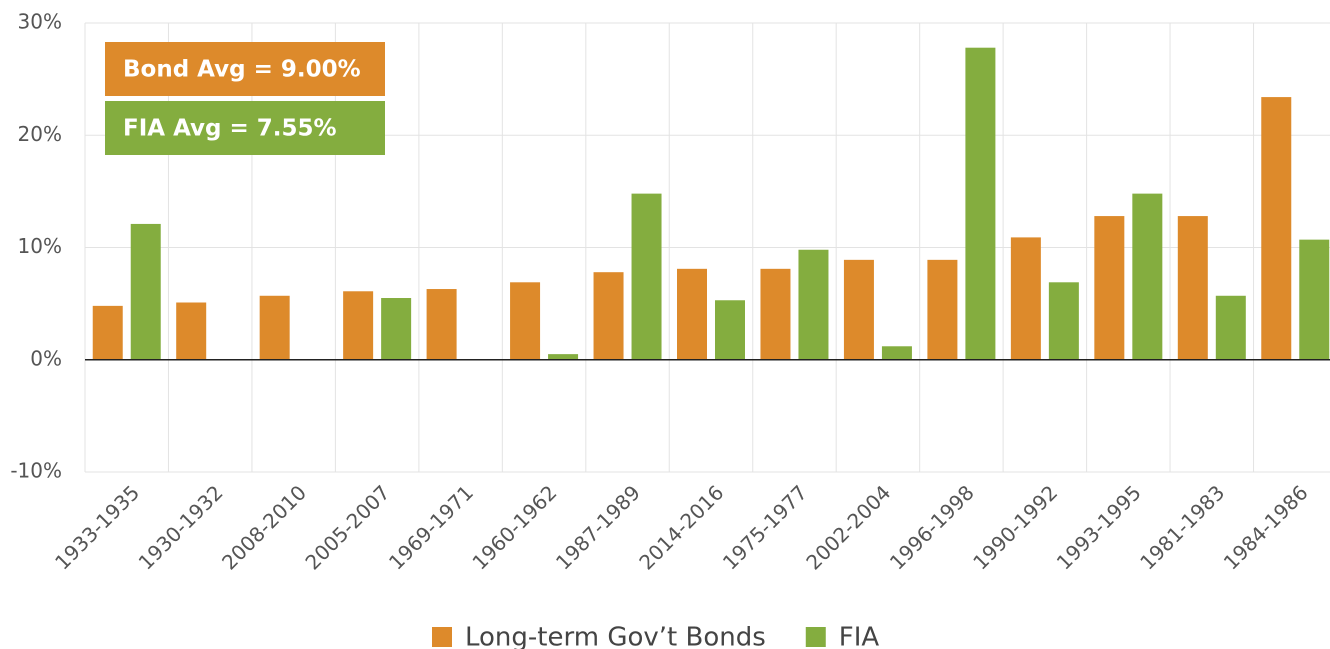 The width and height of the screenshot is (1330, 649). What do you see at coordinates (431, 527) in the screenshot?
I see `x-tick-label: 1969-1971` at bounding box center [431, 527].